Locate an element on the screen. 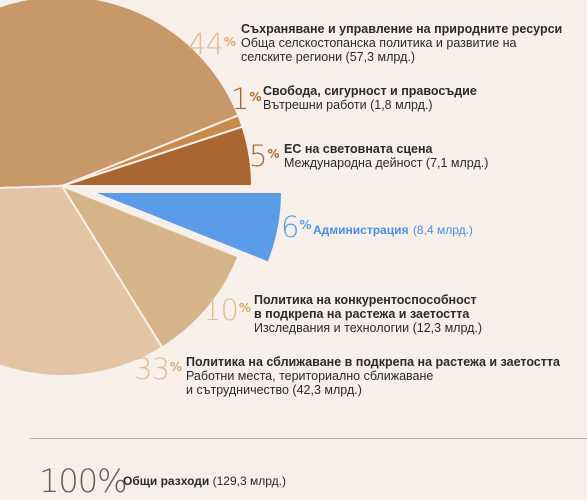  divider is located at coordinates (308, 438).